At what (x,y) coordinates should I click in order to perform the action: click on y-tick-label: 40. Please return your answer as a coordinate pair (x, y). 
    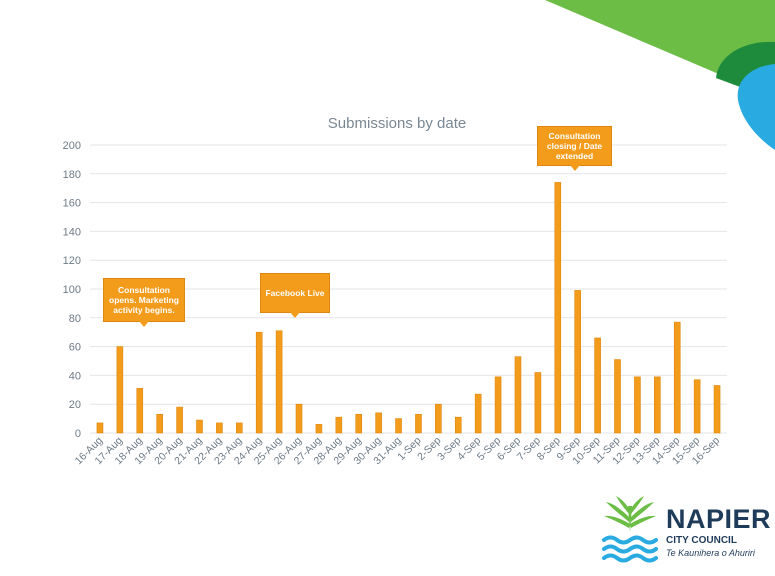
    Looking at the image, I should click on (75, 376).